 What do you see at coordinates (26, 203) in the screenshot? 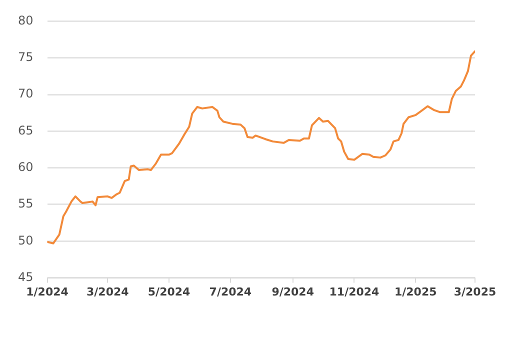
I see `y-tick-label: 55` at bounding box center [26, 203].